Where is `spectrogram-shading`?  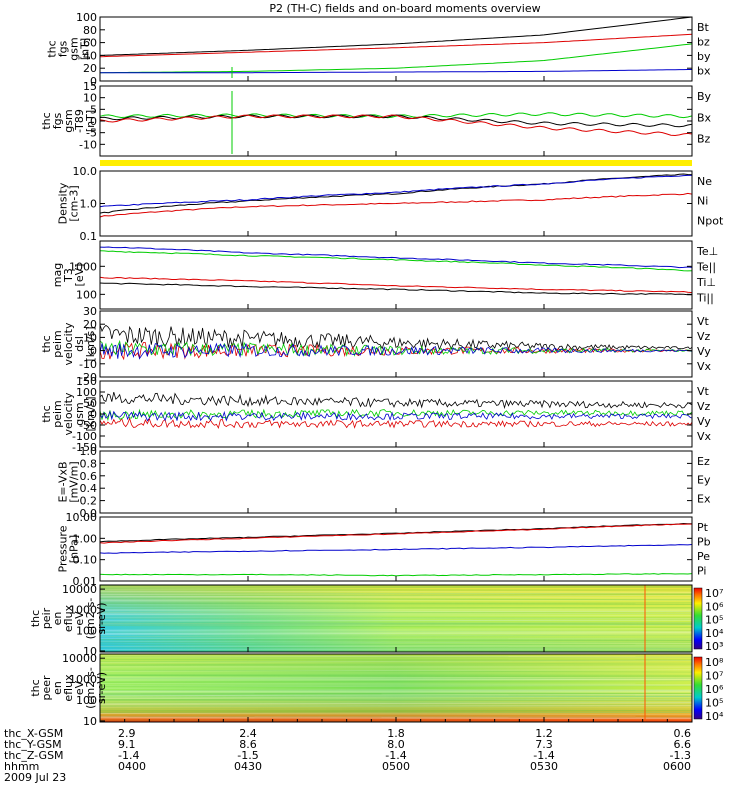
spectrogram-shading is located at coordinates (396, 688).